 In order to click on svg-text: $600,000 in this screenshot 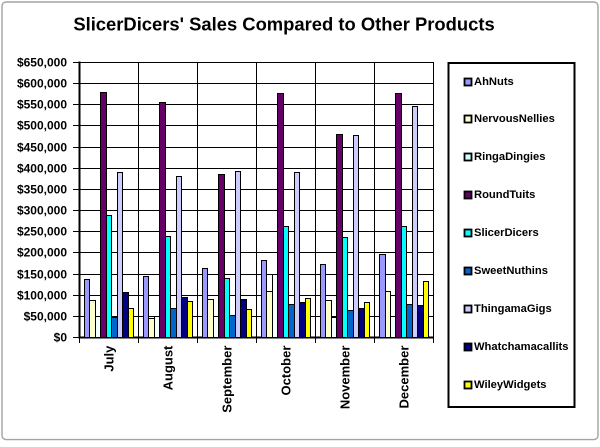, I will do `click(42, 84)`.